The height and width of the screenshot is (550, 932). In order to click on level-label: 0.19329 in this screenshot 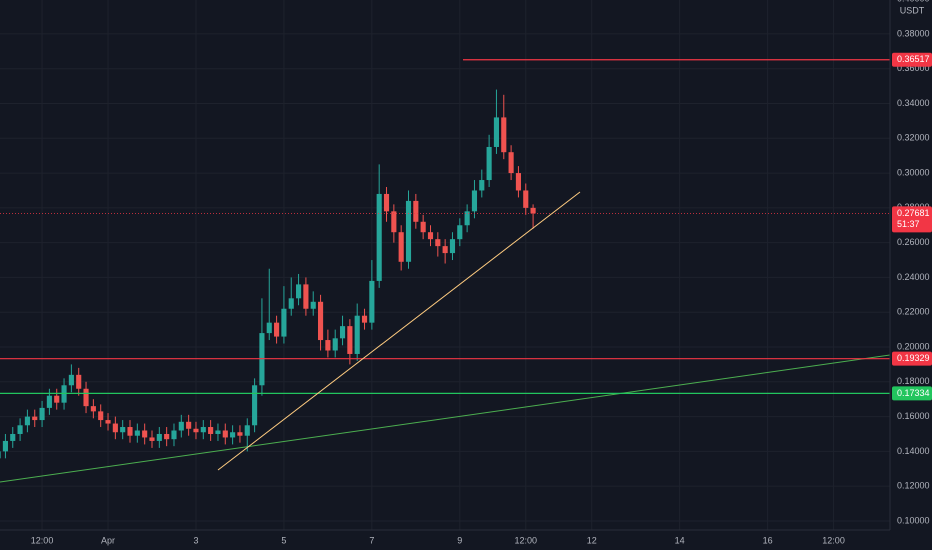, I will do `click(913, 358)`.